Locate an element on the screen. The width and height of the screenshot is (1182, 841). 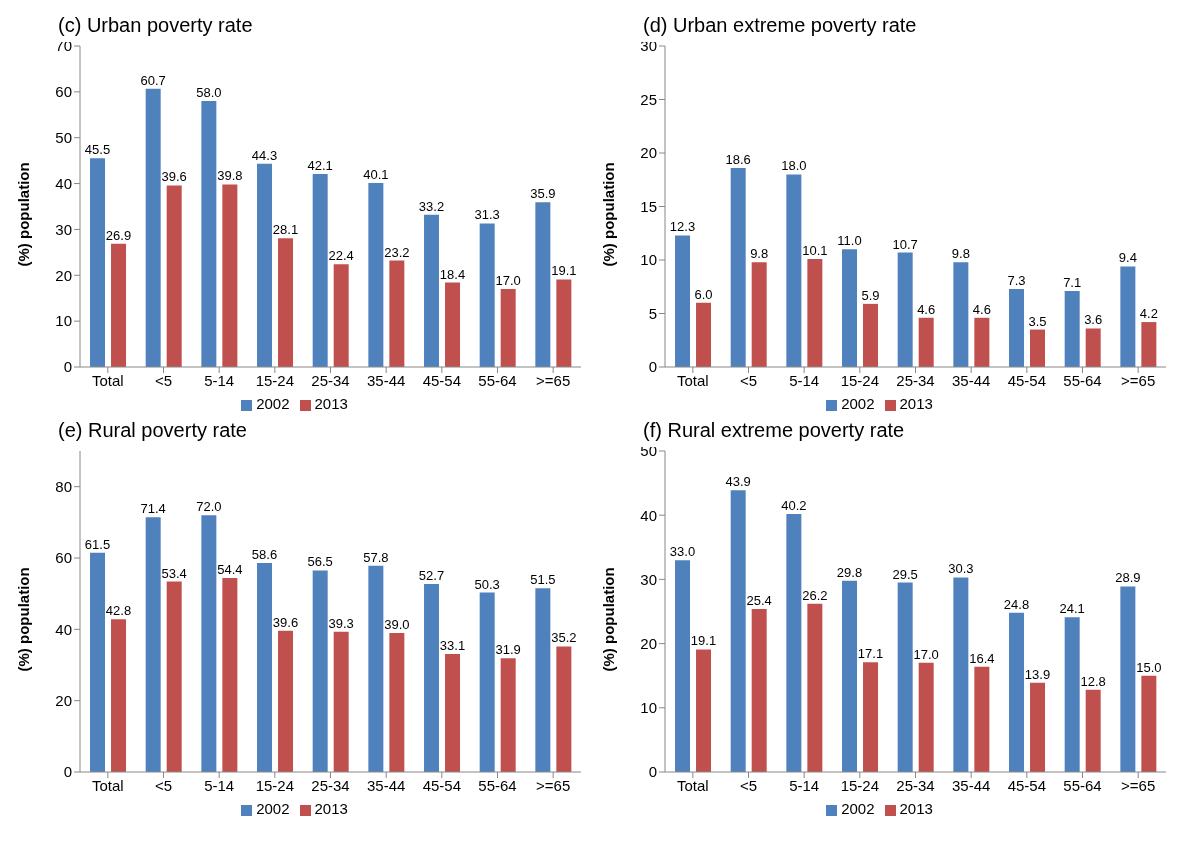
data-label: 13.9 is located at coordinates (1037, 674).